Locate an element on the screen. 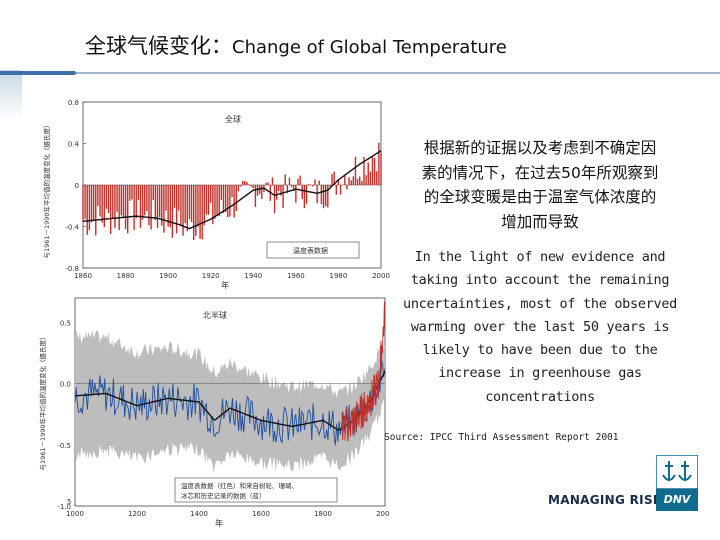 Image resolution: width=720 pixels, height=540 pixels. en-line: likely to have been due to the is located at coordinates (540, 350).